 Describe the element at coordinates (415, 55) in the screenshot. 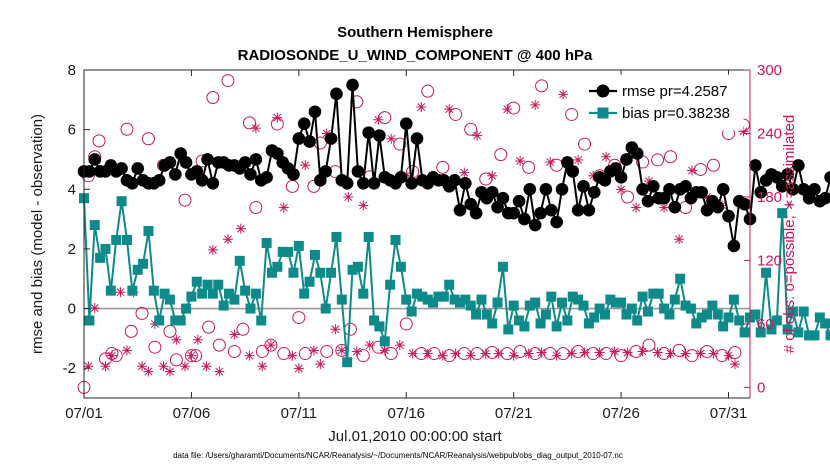

I see `chart-subtitle: RADIOSONDE_U_WIND_COMPONENT @ 400 hPa` at that location.